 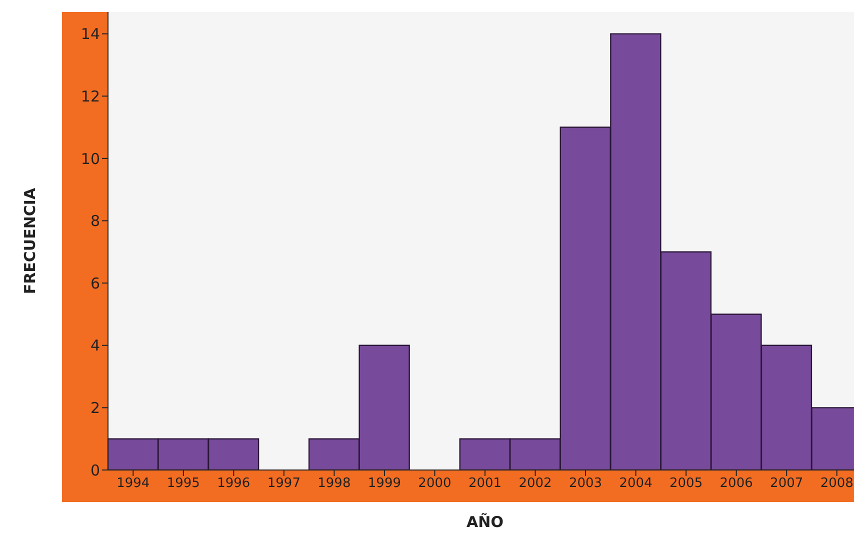 What do you see at coordinates (95, 470) in the screenshot?
I see `y-tick-label: 0` at bounding box center [95, 470].